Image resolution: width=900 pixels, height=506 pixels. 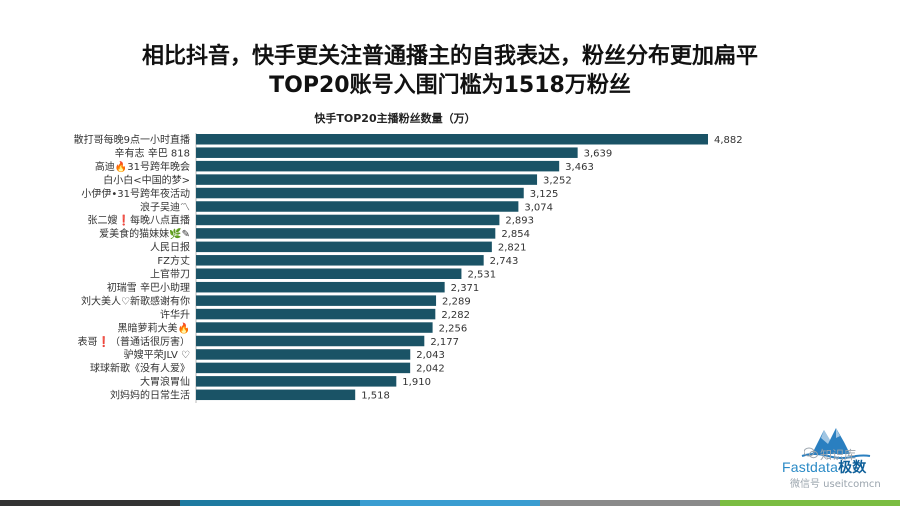 What do you see at coordinates (165, 206) in the screenshot?
I see `category-label: 浪子吴迪〽` at bounding box center [165, 206].